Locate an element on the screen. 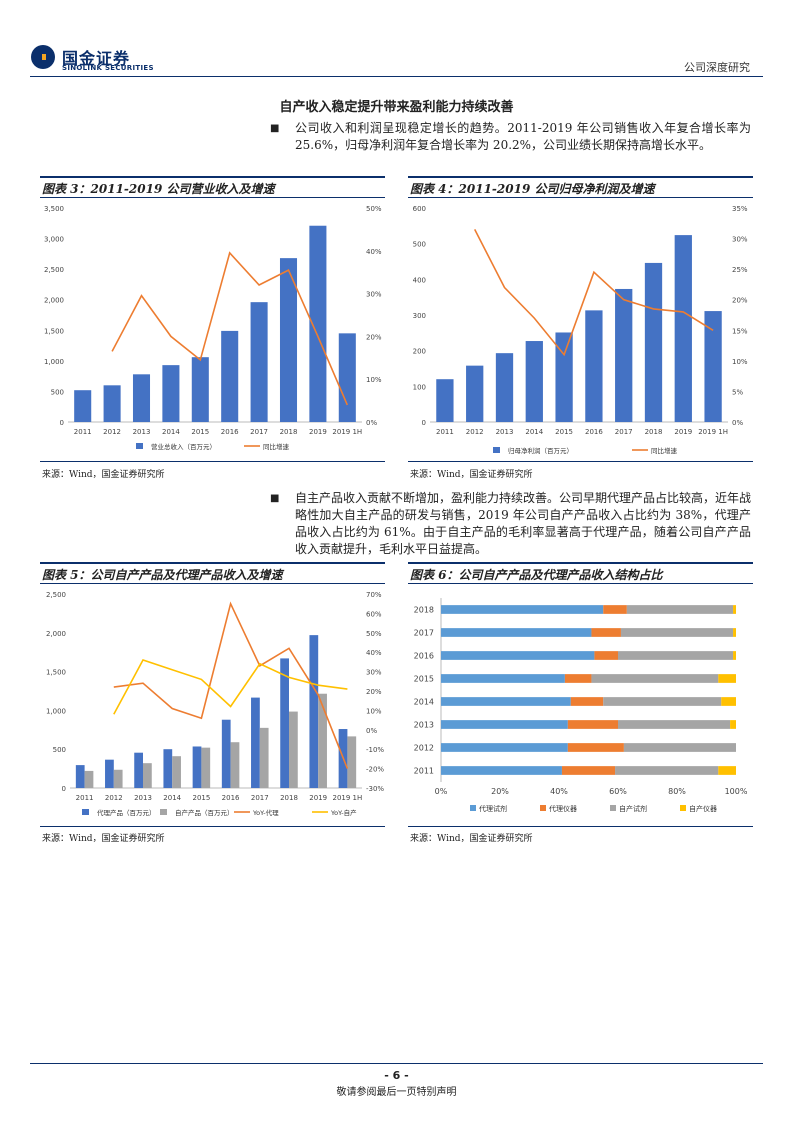  fig4-title: 图表 4：2011-2019 公司归母净利润及增速 is located at coordinates (532, 189).